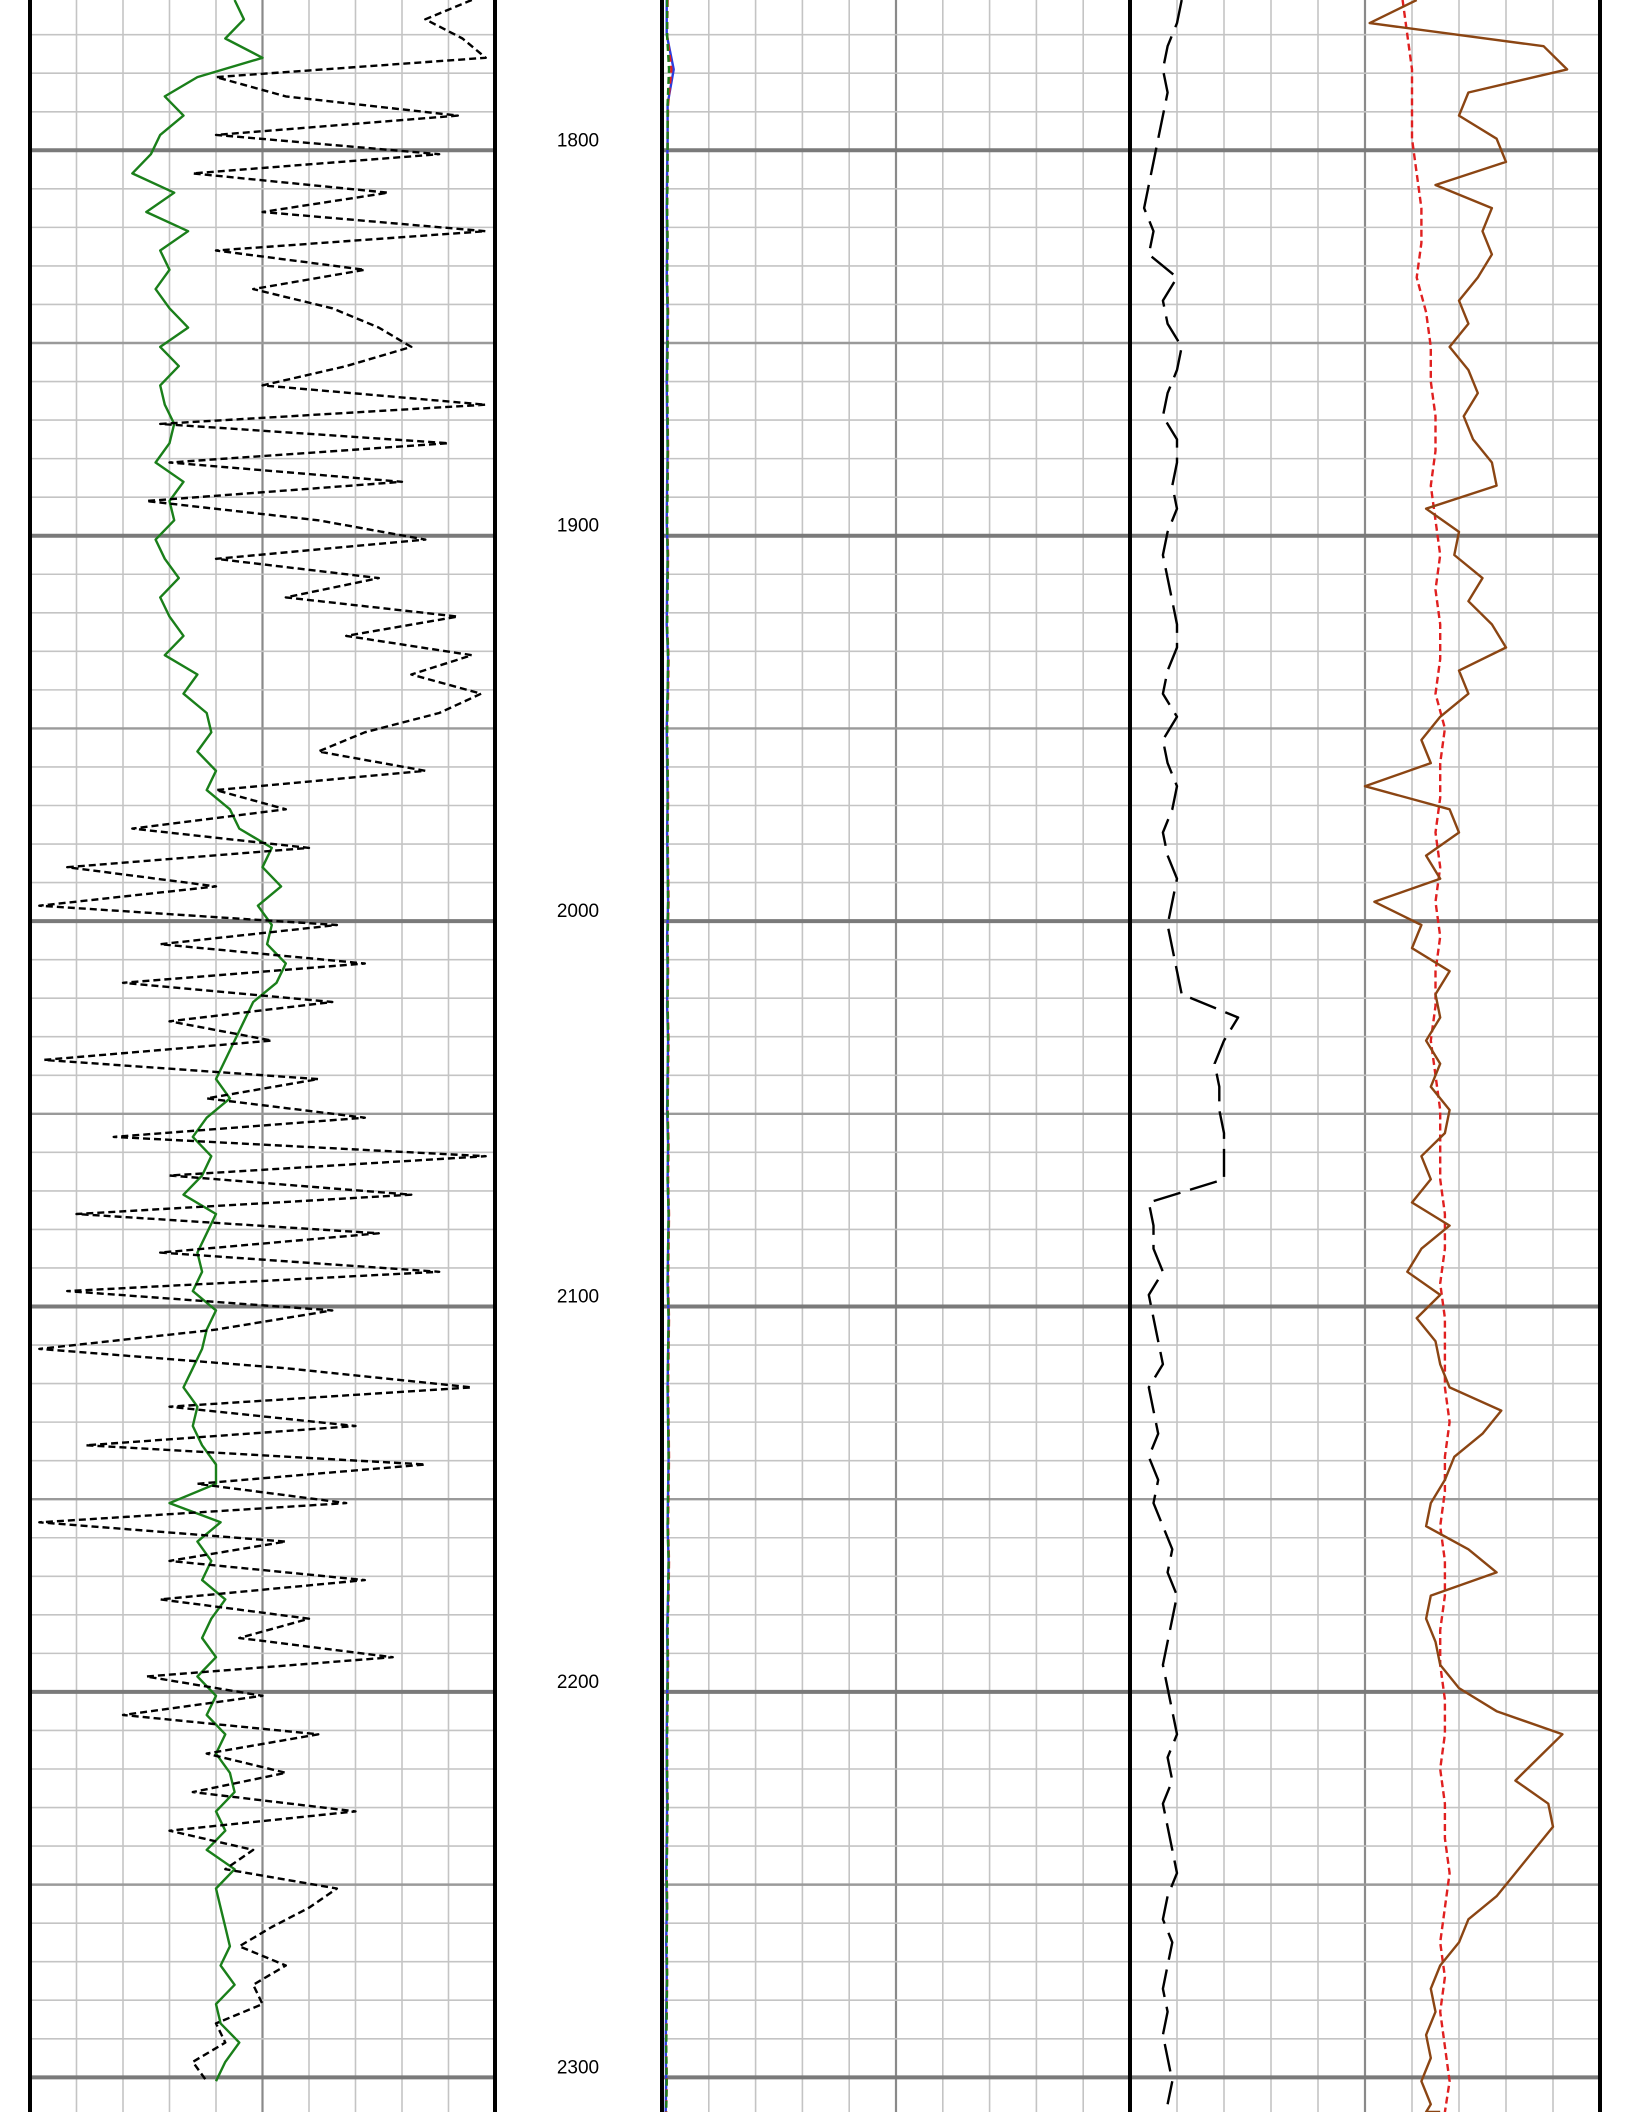  What do you see at coordinates (578, 526) in the screenshot?
I see `depth-tick-label: 1900` at bounding box center [578, 526].